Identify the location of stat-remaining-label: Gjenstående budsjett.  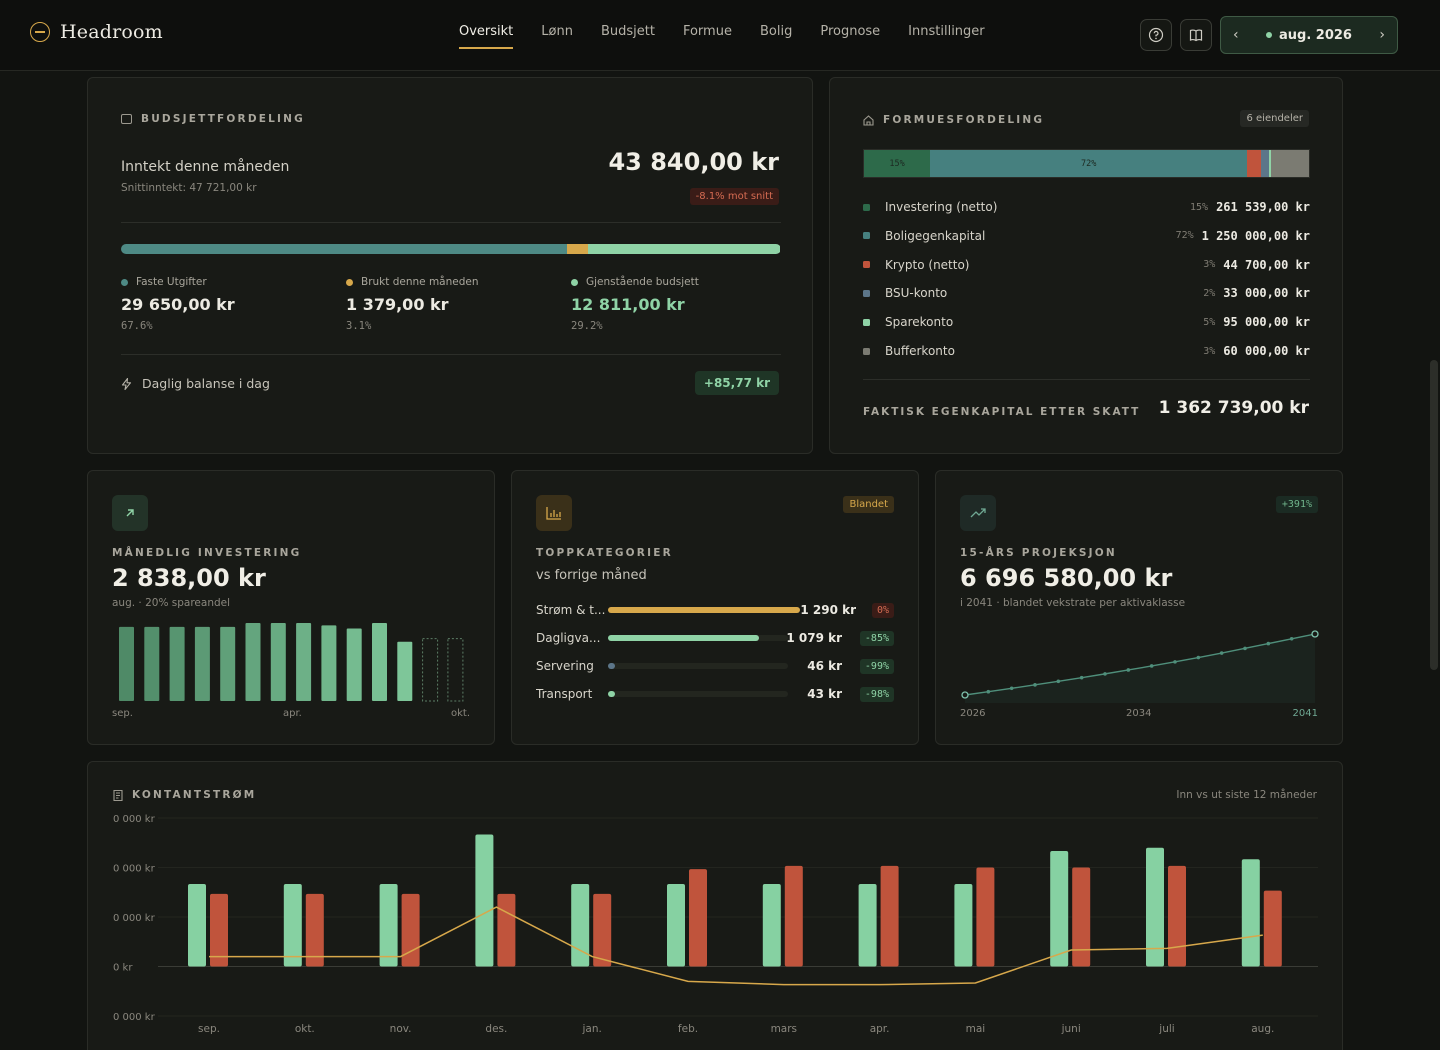
(642, 282).